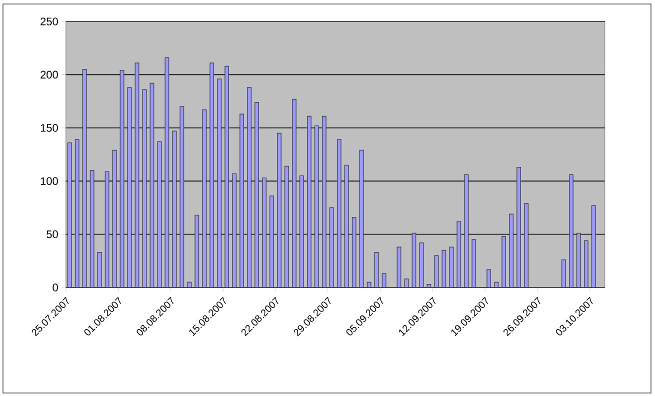 This screenshot has height=396, width=655. Describe the element at coordinates (49, 74) in the screenshot. I see `y-tick-label: 200` at that location.